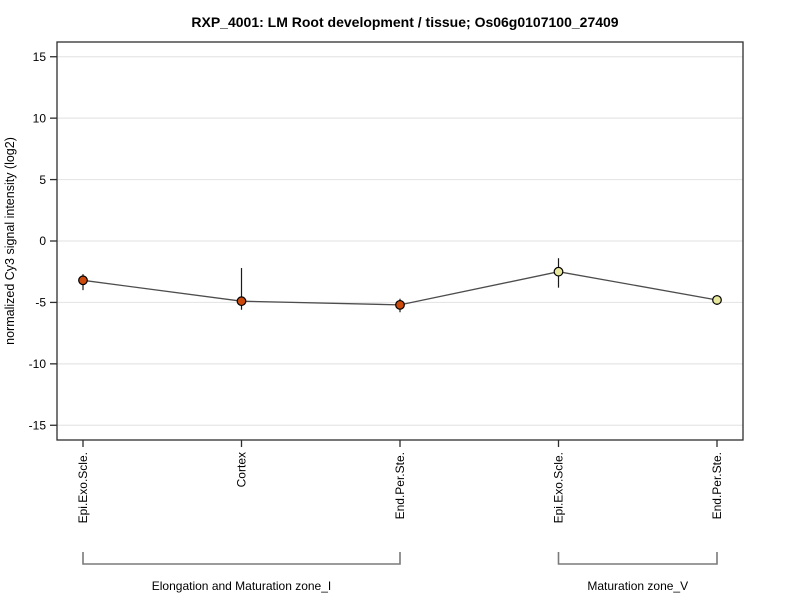 Image resolution: width=800 pixels, height=600 pixels. What do you see at coordinates (38, 425) in the screenshot?
I see `y-tick-label: -15` at bounding box center [38, 425].